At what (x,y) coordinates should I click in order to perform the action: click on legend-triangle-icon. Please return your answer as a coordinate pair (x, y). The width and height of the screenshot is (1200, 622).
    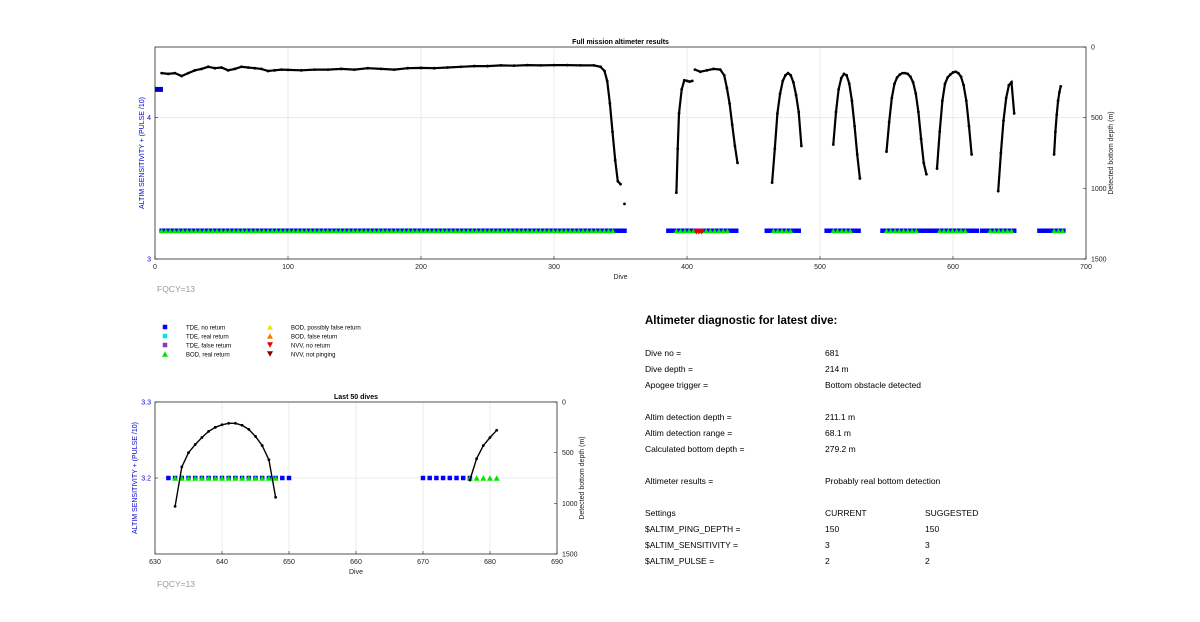
    Looking at the image, I should click on (270, 336).